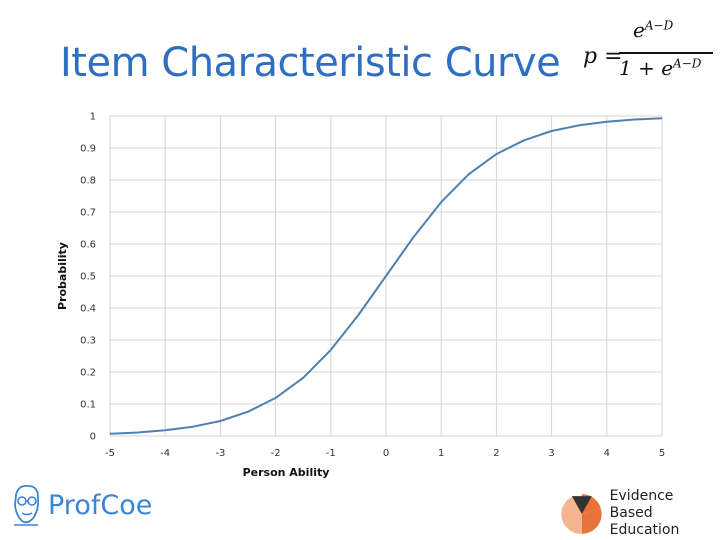  Describe the element at coordinates (662, 453) in the screenshot. I see `x-tick-label: 5` at that location.